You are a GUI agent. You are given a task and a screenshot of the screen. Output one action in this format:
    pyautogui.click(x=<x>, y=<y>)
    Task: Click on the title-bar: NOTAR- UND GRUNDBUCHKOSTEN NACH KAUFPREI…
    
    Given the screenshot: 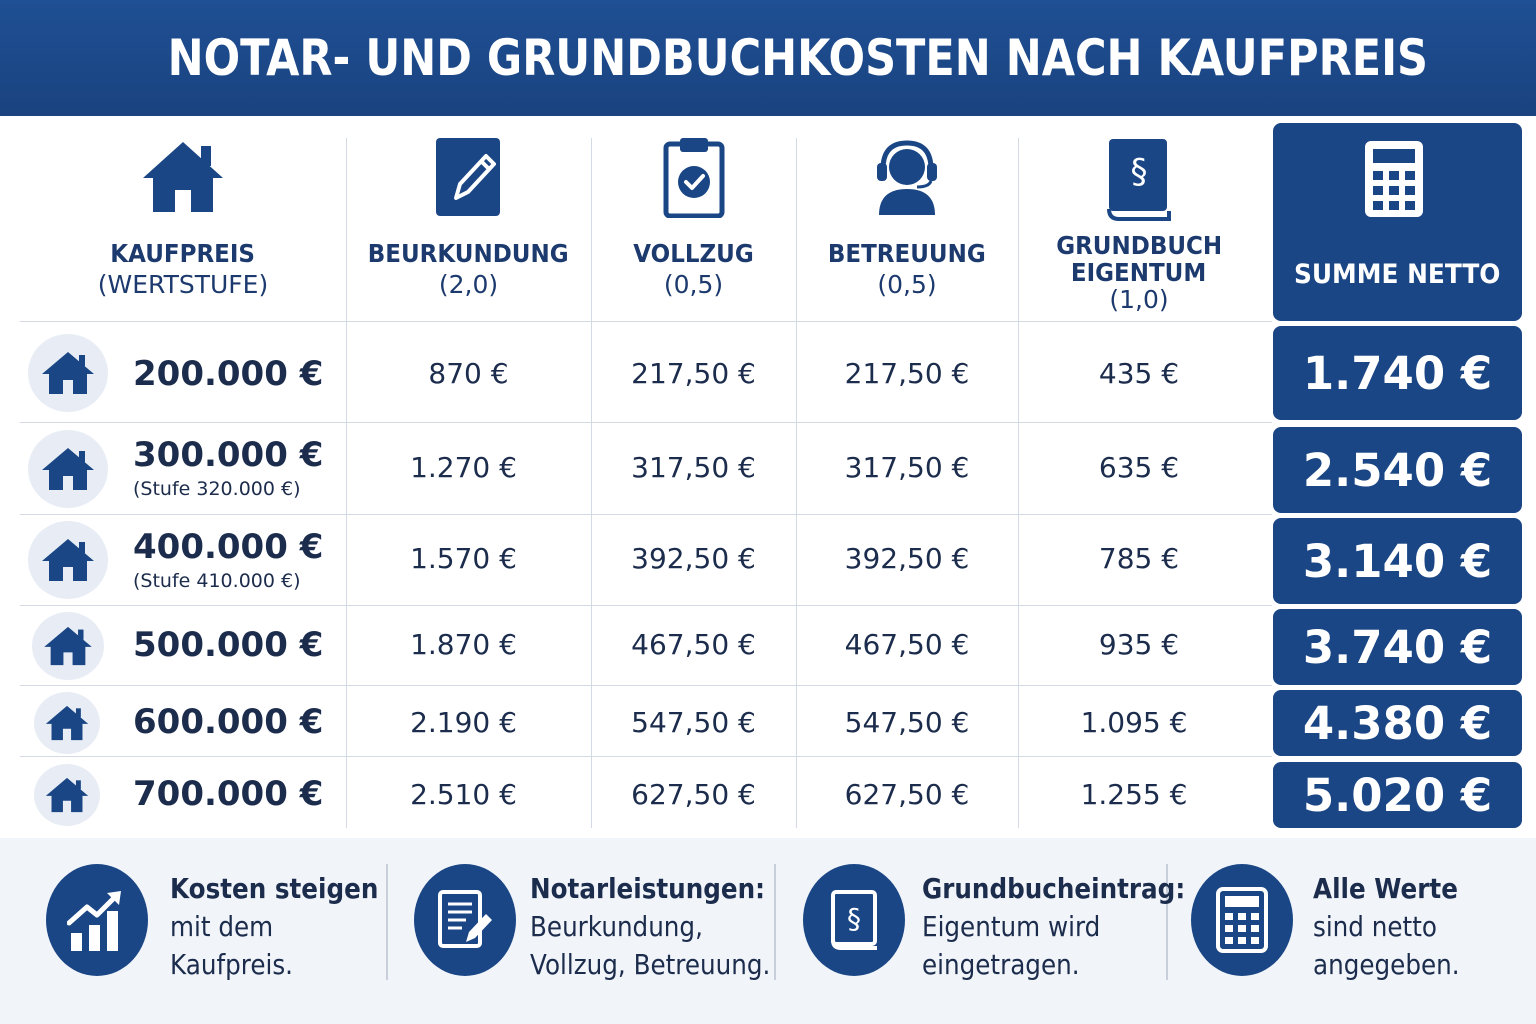 What is the action you would take?
    pyautogui.click(x=768, y=58)
    